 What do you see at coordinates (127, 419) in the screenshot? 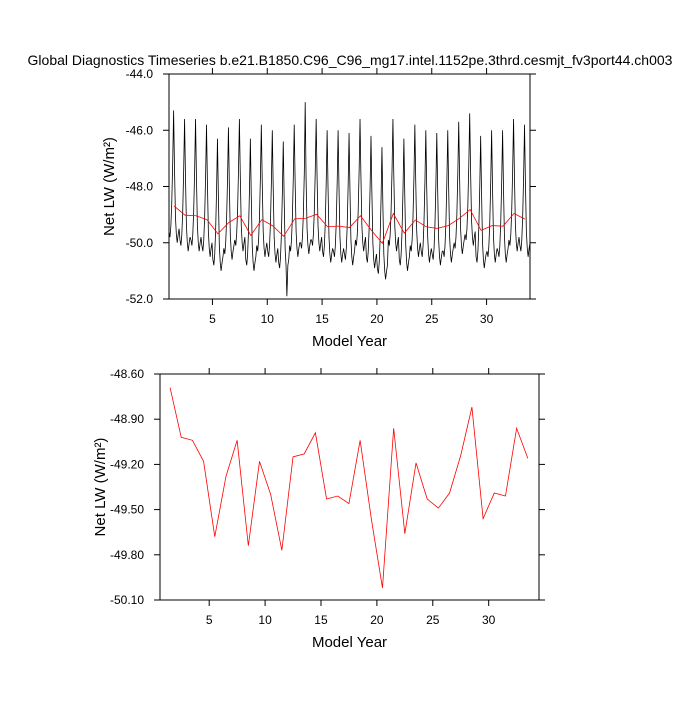
I see `y-tick-label: -48.90` at bounding box center [127, 419].